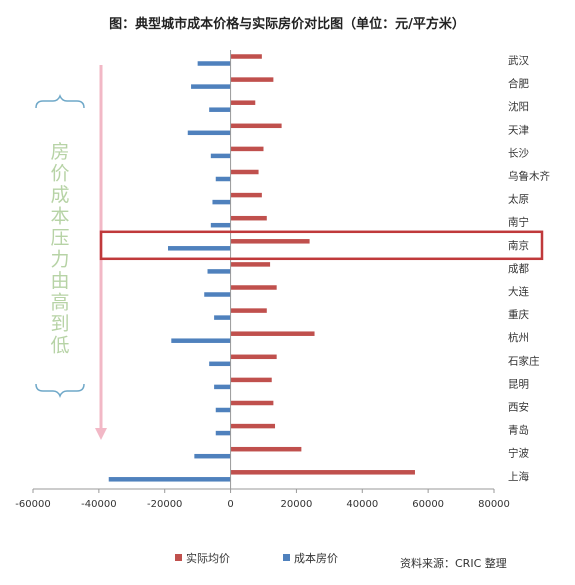 The width and height of the screenshot is (575, 585). What do you see at coordinates (59, 217) in the screenshot?
I see `annotation-char: 本` at bounding box center [59, 217].